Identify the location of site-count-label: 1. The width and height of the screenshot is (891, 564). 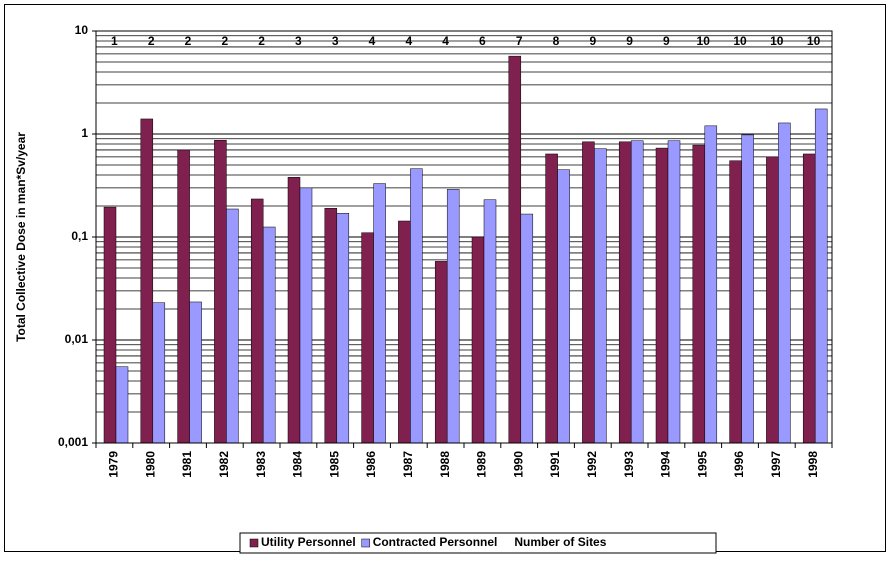
(114, 41).